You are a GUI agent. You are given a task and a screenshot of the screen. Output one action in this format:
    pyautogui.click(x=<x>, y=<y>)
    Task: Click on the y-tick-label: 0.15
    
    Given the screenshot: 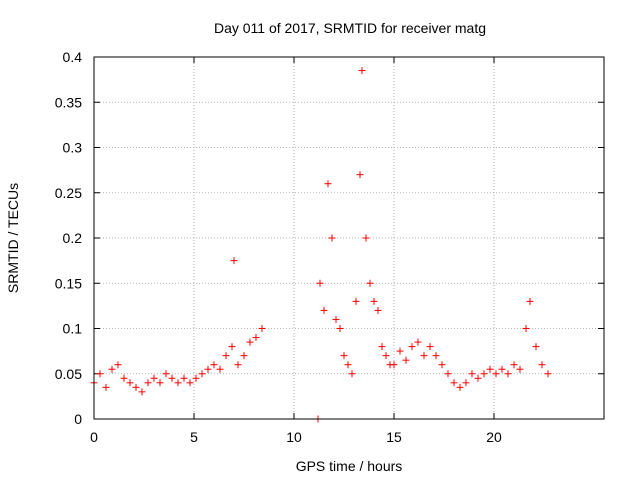 What is the action you would take?
    pyautogui.click(x=68, y=283)
    